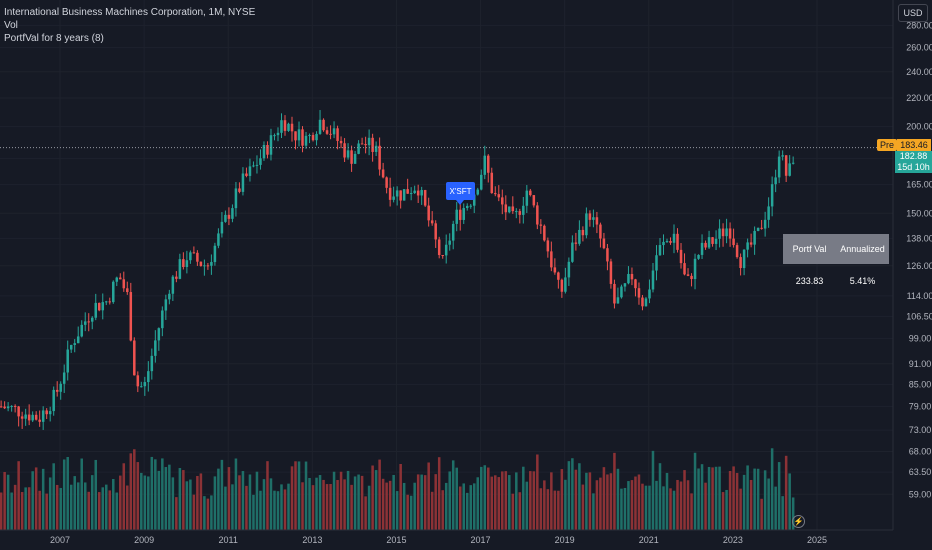 The width and height of the screenshot is (932, 550). What do you see at coordinates (817, 540) in the screenshot?
I see `x-tick-label: 2025` at bounding box center [817, 540].